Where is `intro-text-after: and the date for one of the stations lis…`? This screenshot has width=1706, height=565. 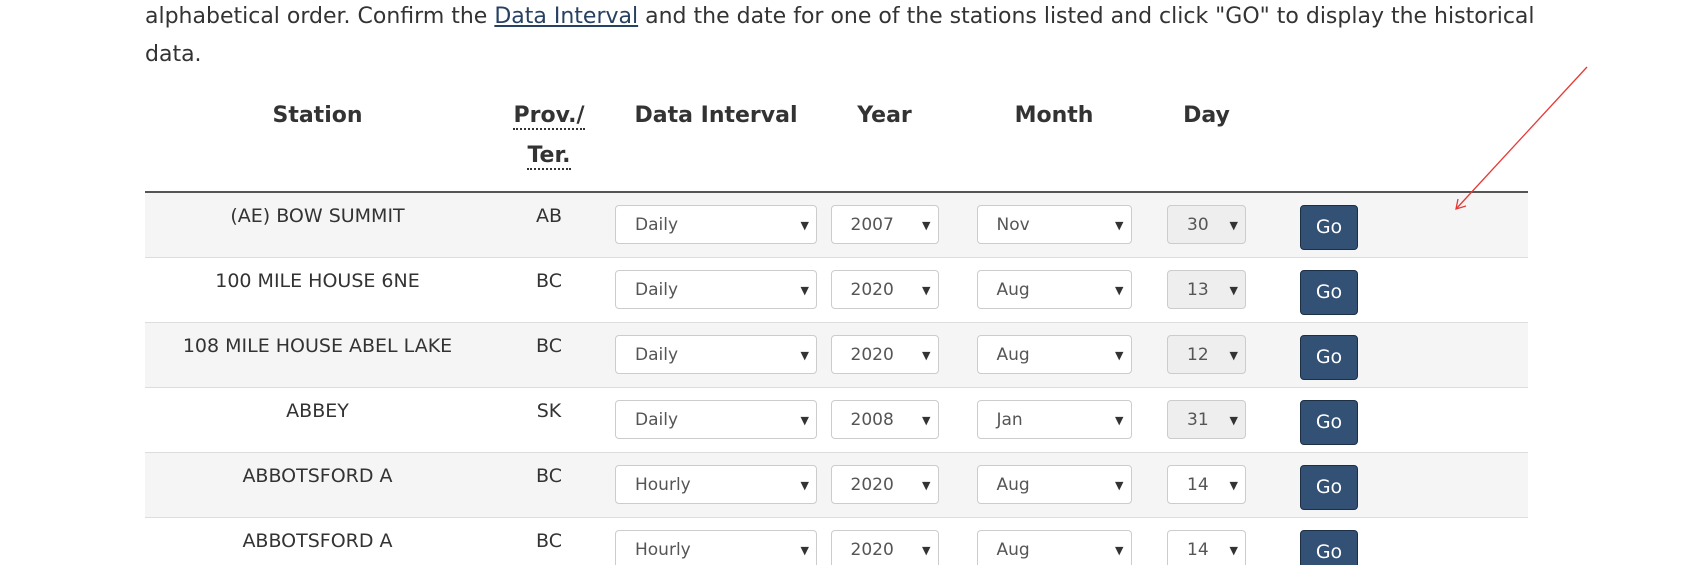
intro-text-after: and the date for one of the stations lis… is located at coordinates (840, 35).